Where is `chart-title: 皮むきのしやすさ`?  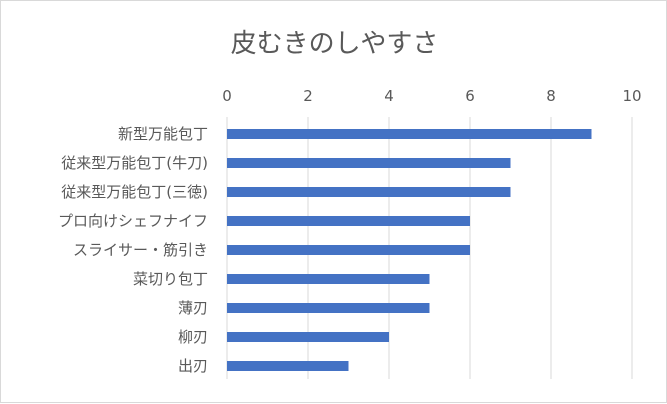
chart-title: 皮むきのしやすさ is located at coordinates (334, 44).